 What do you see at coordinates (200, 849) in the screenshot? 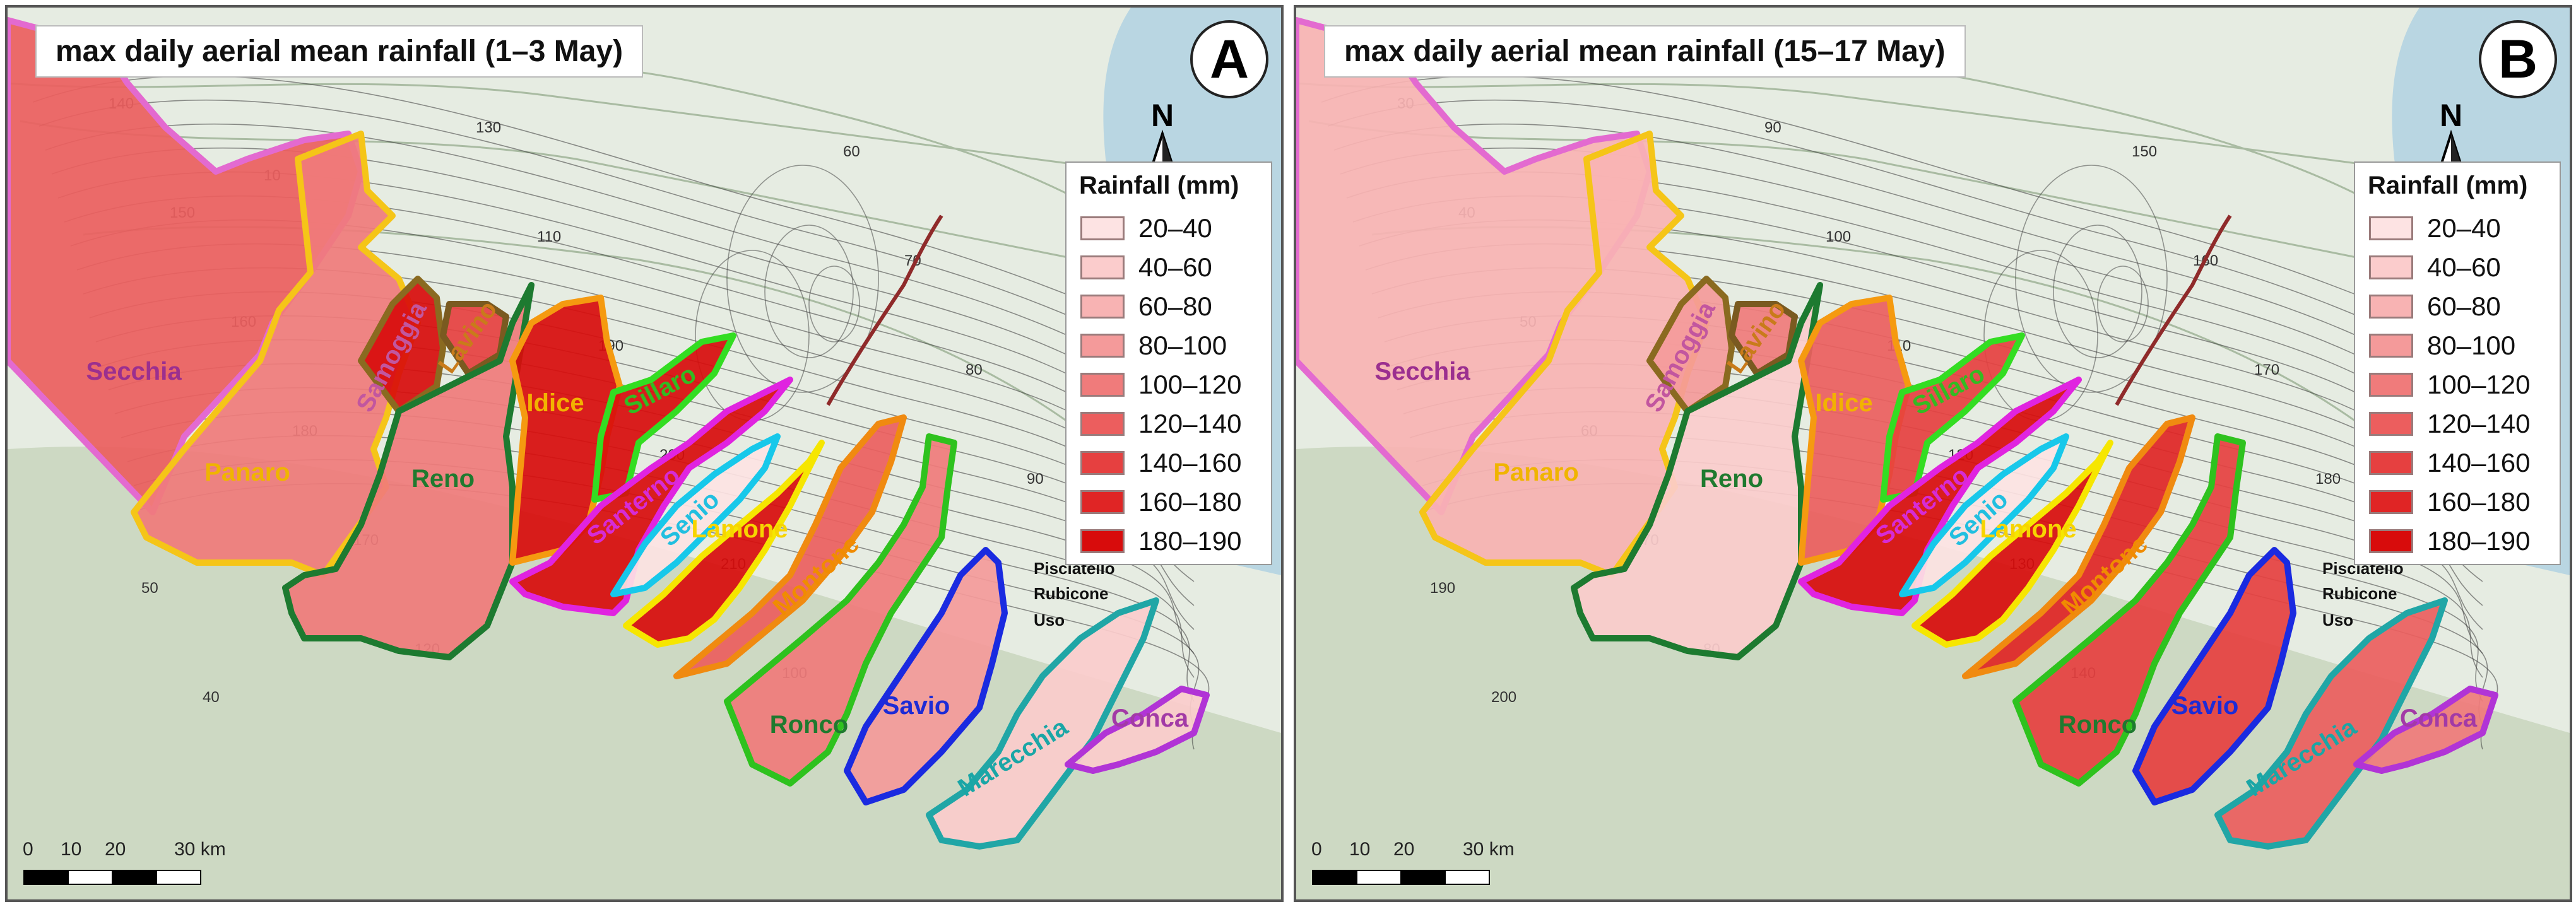
I see `scale-tick-label: 30 km` at bounding box center [200, 849].